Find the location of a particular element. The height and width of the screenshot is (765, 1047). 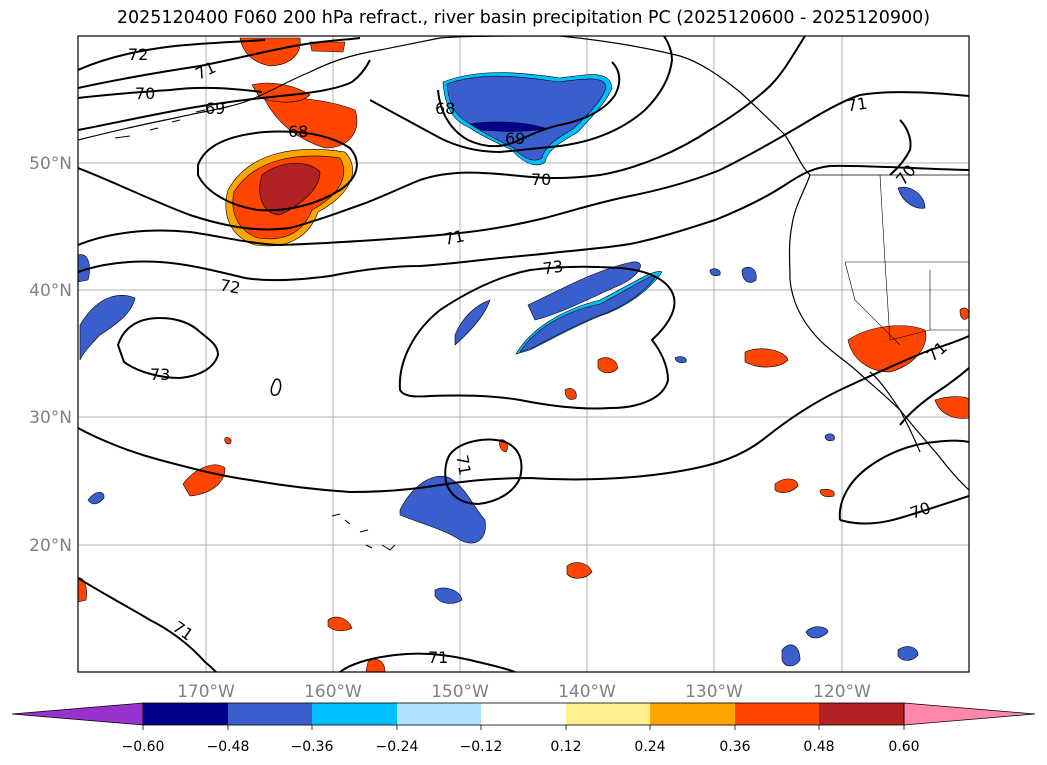

lat-label-20n: 20°N is located at coordinates (50, 546).